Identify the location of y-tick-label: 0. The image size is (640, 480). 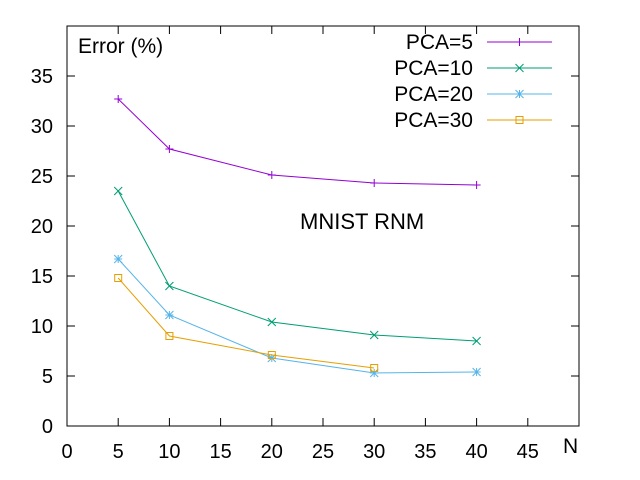
(47, 427).